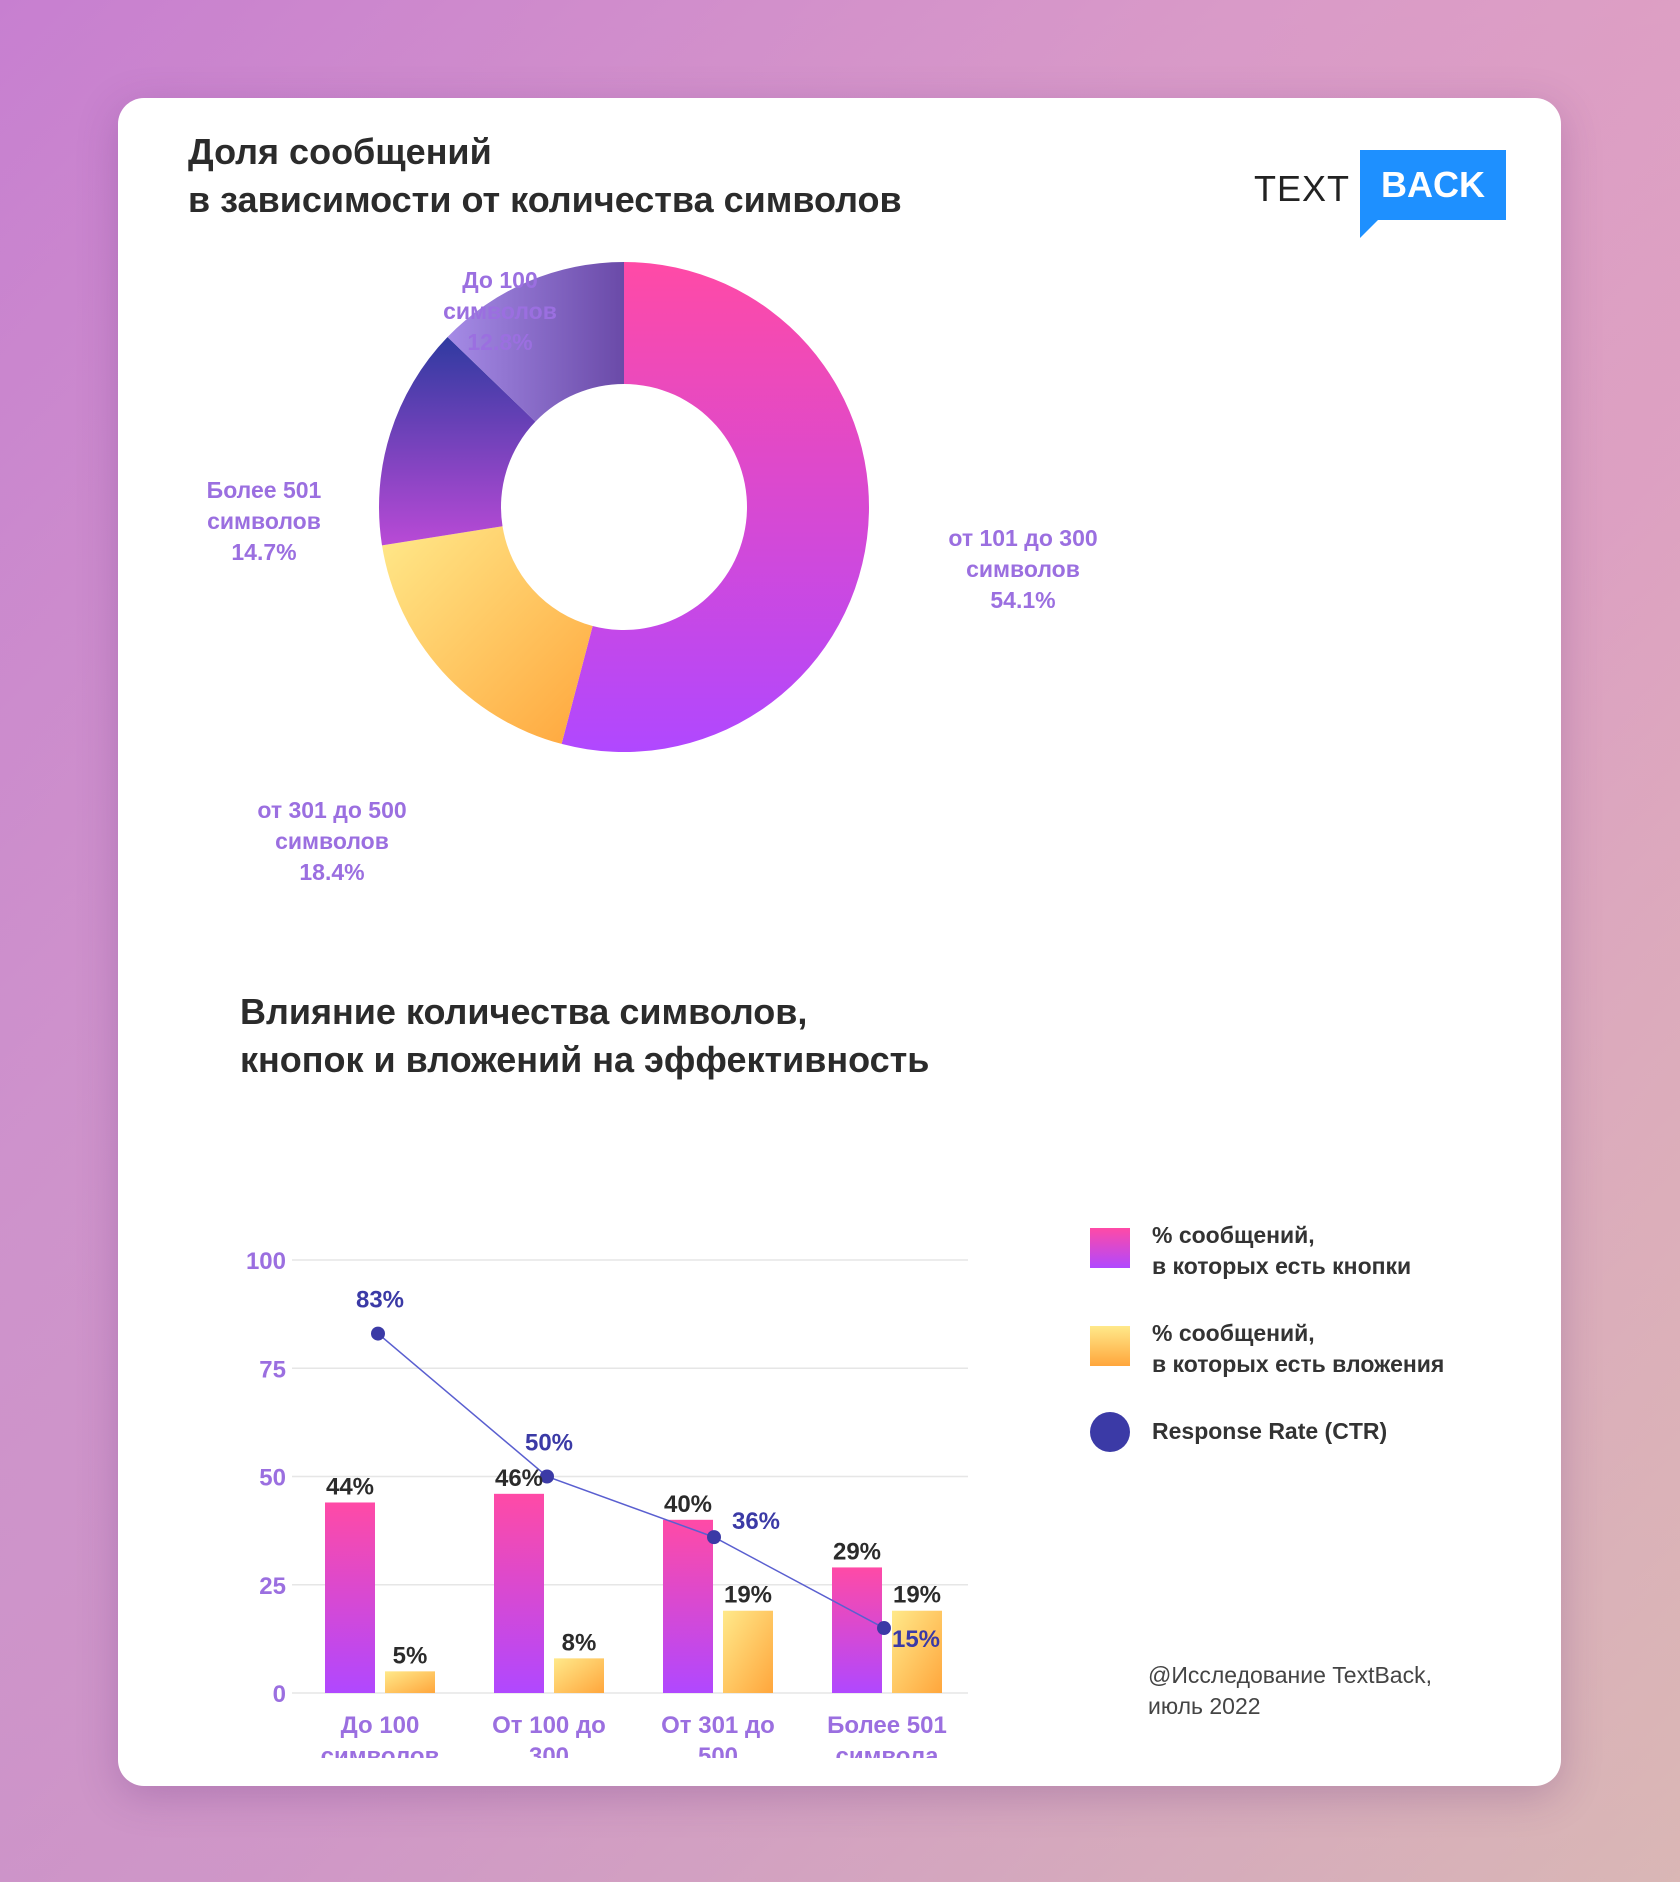 The width and height of the screenshot is (1680, 1882). Describe the element at coordinates (549, 1725) in the screenshot. I see `x-category-label-1-line-0: От 100 до` at that location.